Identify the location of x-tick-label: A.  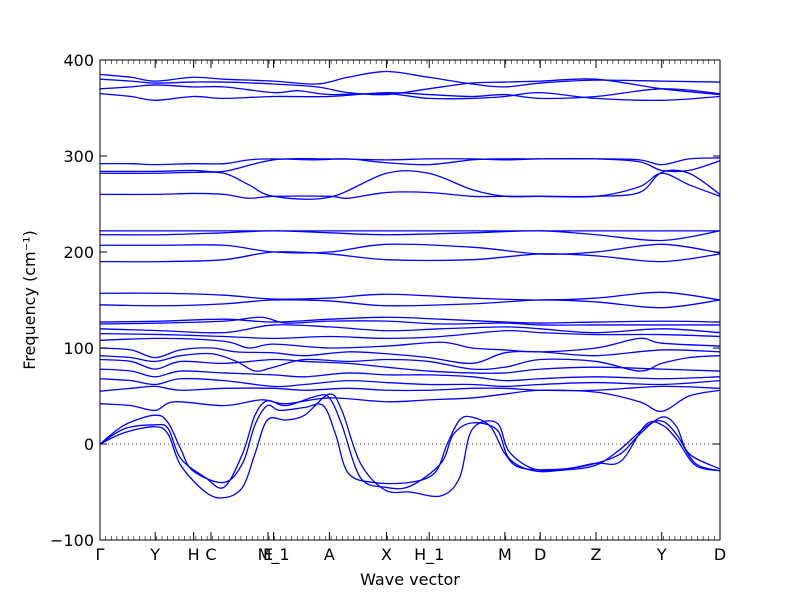
(329, 554).